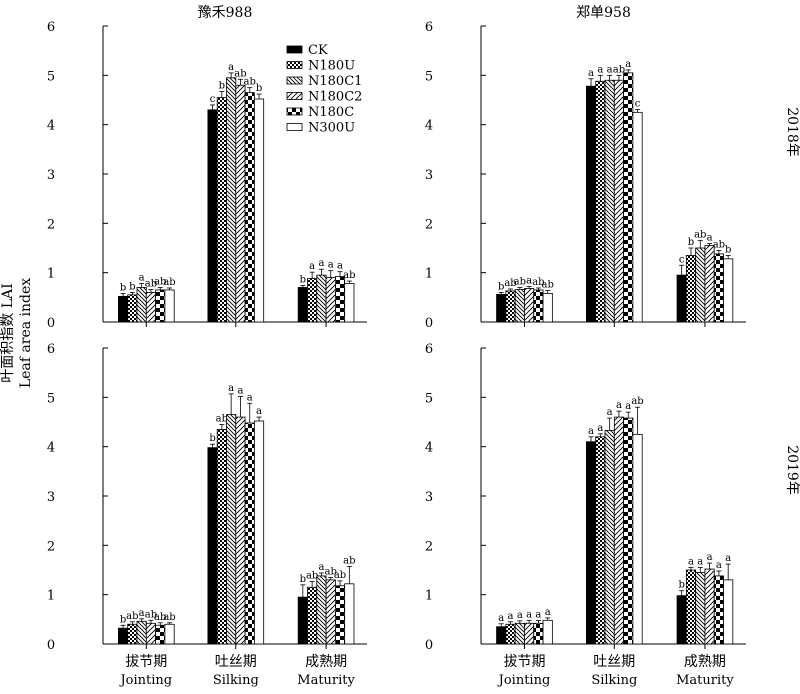  Describe the element at coordinates (51, 398) in the screenshot. I see `y-tick-label: 5` at that location.